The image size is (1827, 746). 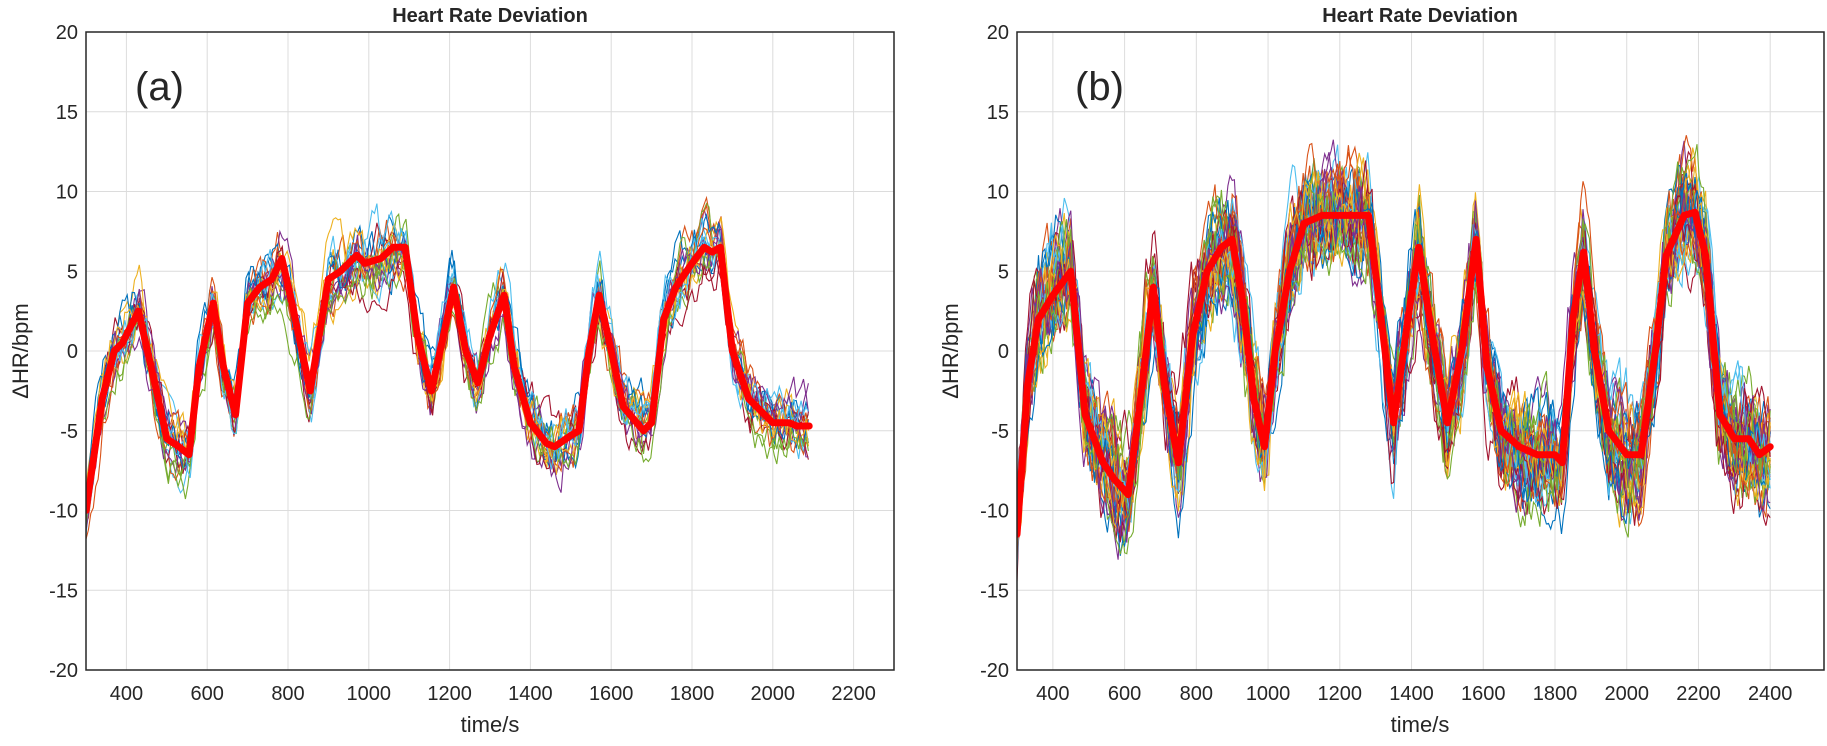 What do you see at coordinates (1770, 694) in the screenshot?
I see `x-tick-label: 2400` at bounding box center [1770, 694].